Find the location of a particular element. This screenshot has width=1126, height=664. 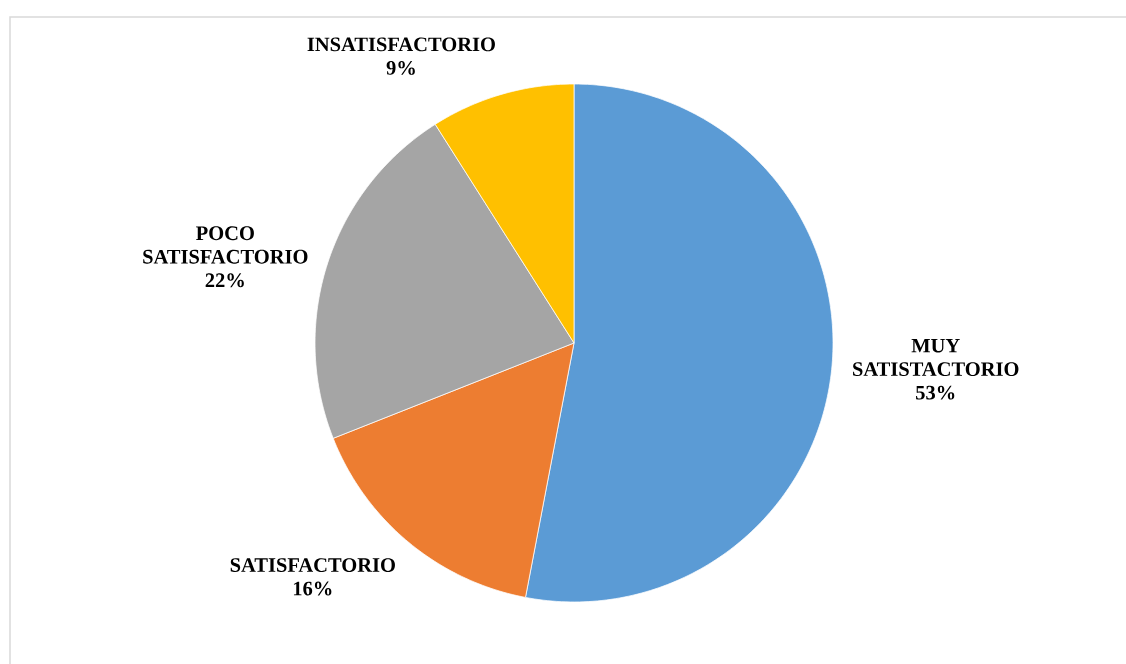

data-label: 16% is located at coordinates (312, 588).